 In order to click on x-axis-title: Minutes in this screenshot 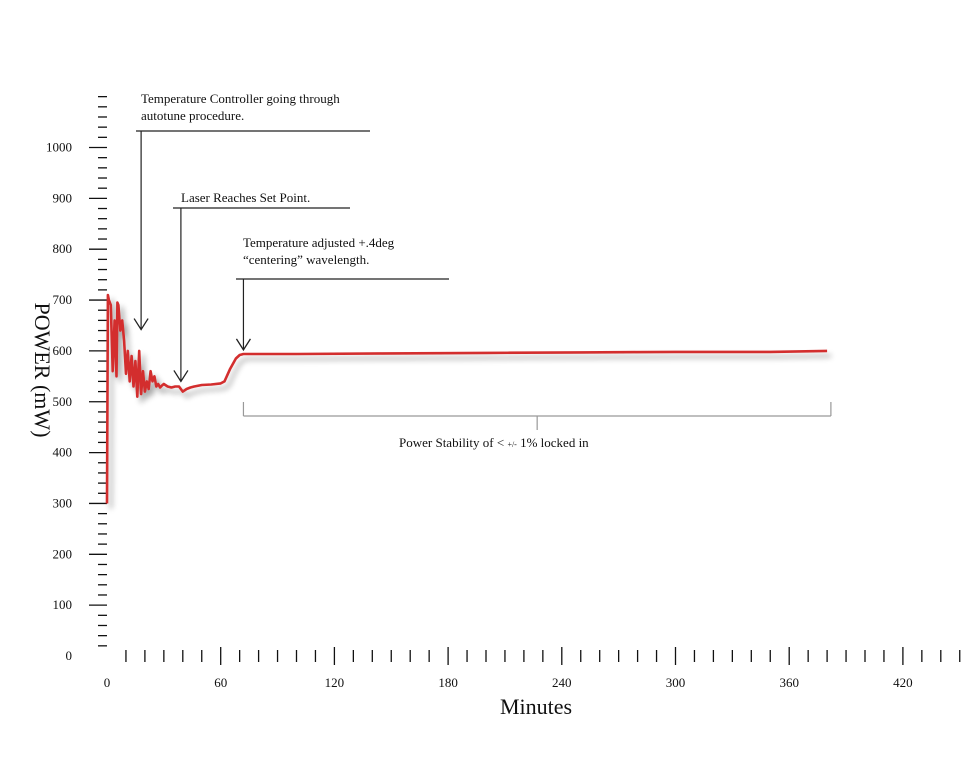, I will do `click(536, 706)`.